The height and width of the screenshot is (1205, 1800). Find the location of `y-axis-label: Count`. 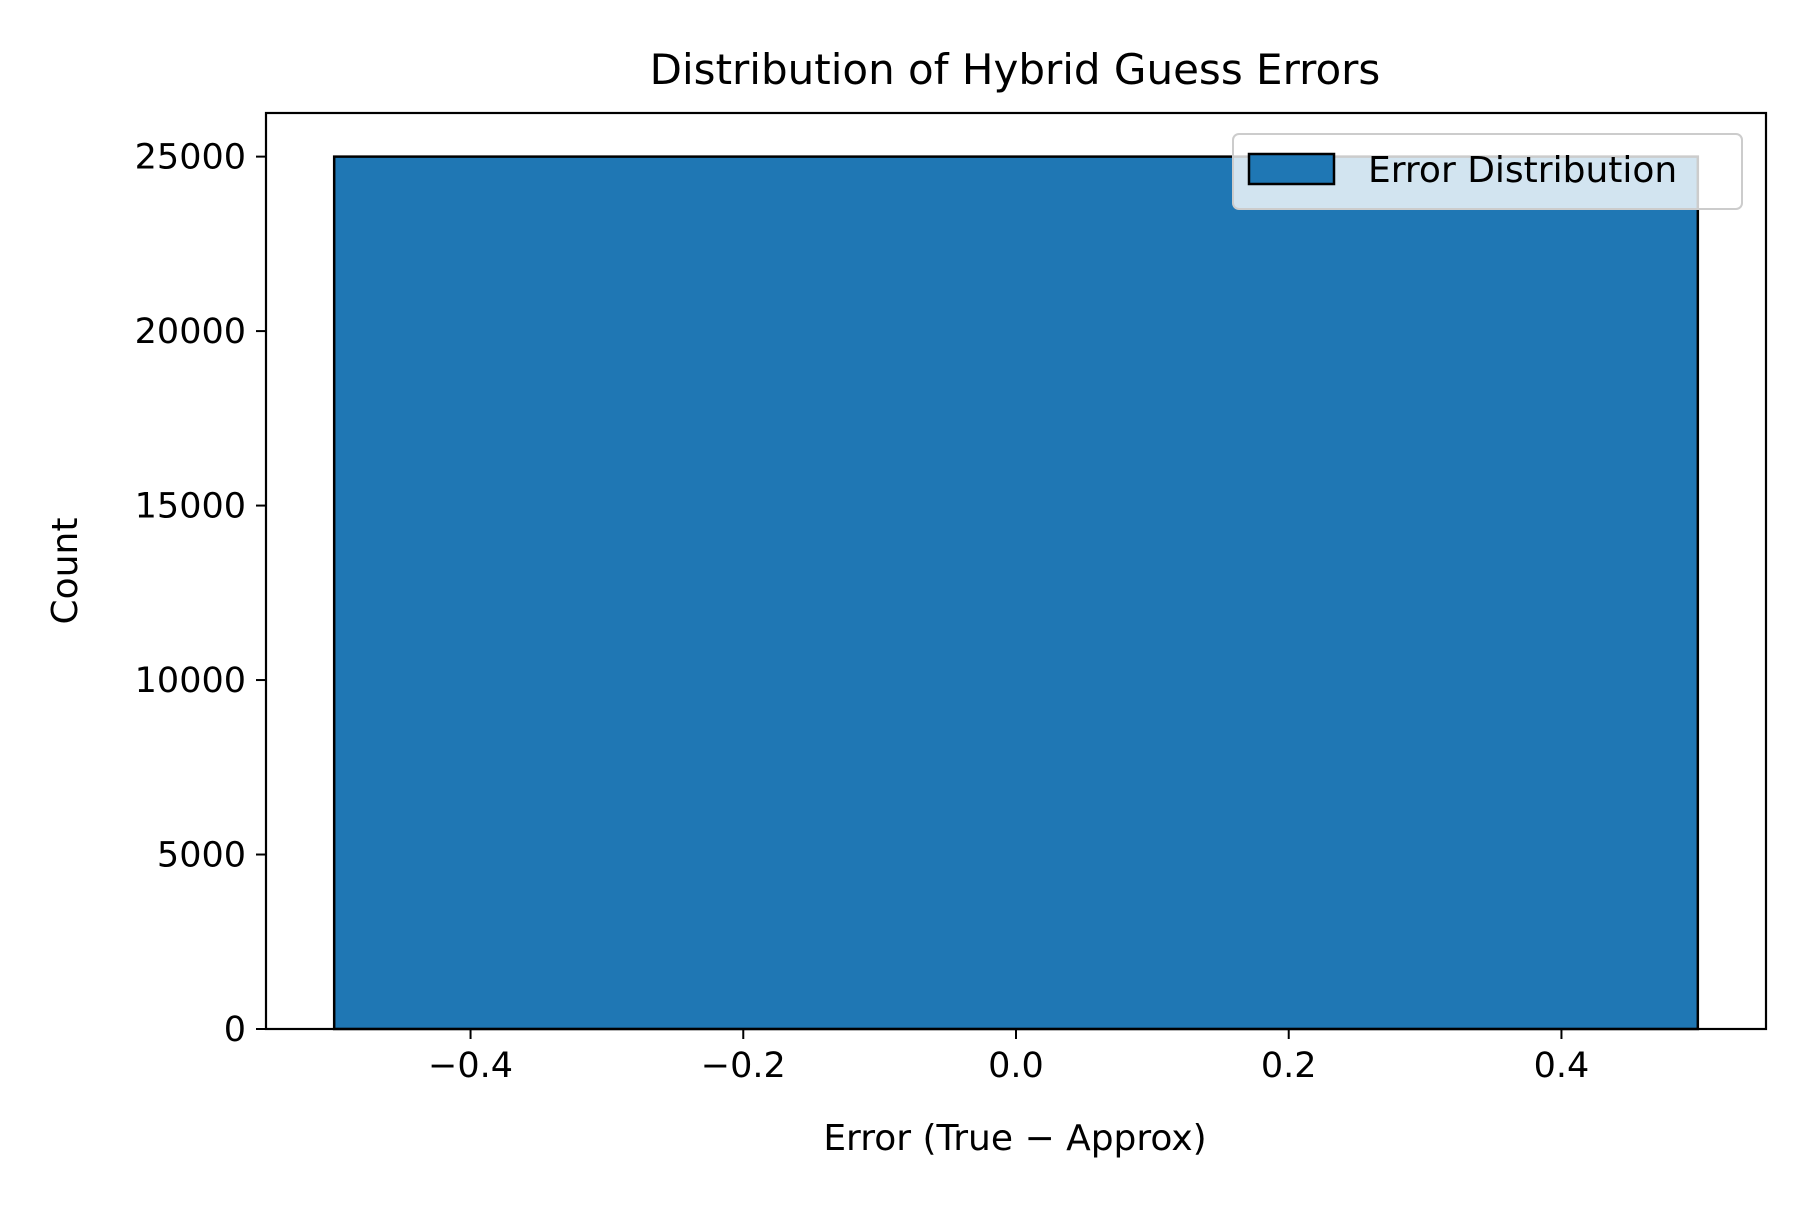

y-axis-label: Count is located at coordinates (65, 571).